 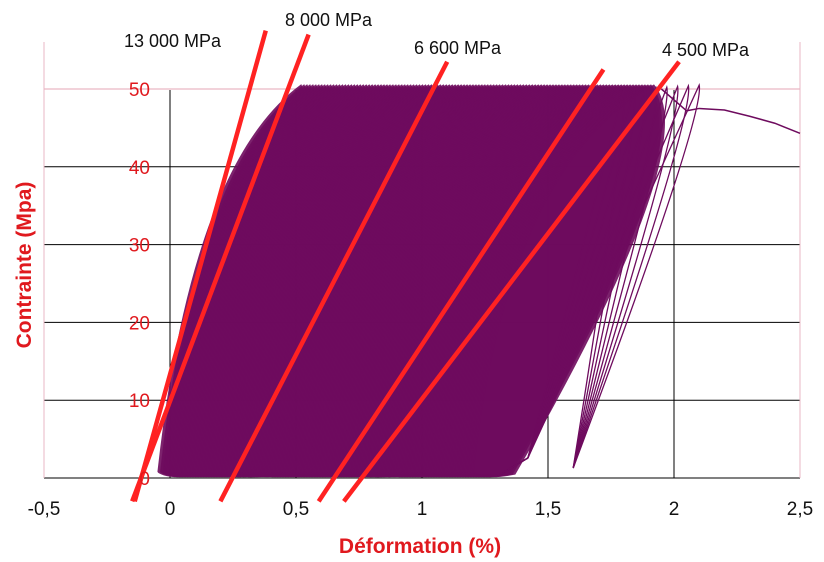 I want to click on x-tick-label: 1, so click(x=422, y=509).